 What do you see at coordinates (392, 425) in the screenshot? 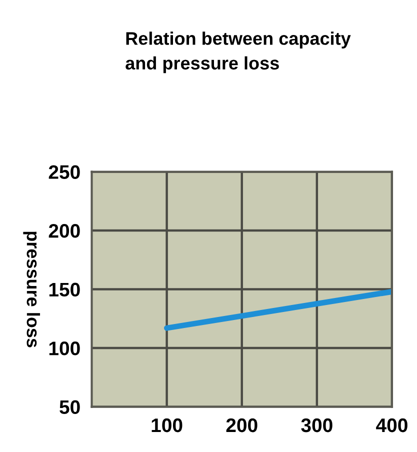
I see `x-tick-label: 400` at bounding box center [392, 425].